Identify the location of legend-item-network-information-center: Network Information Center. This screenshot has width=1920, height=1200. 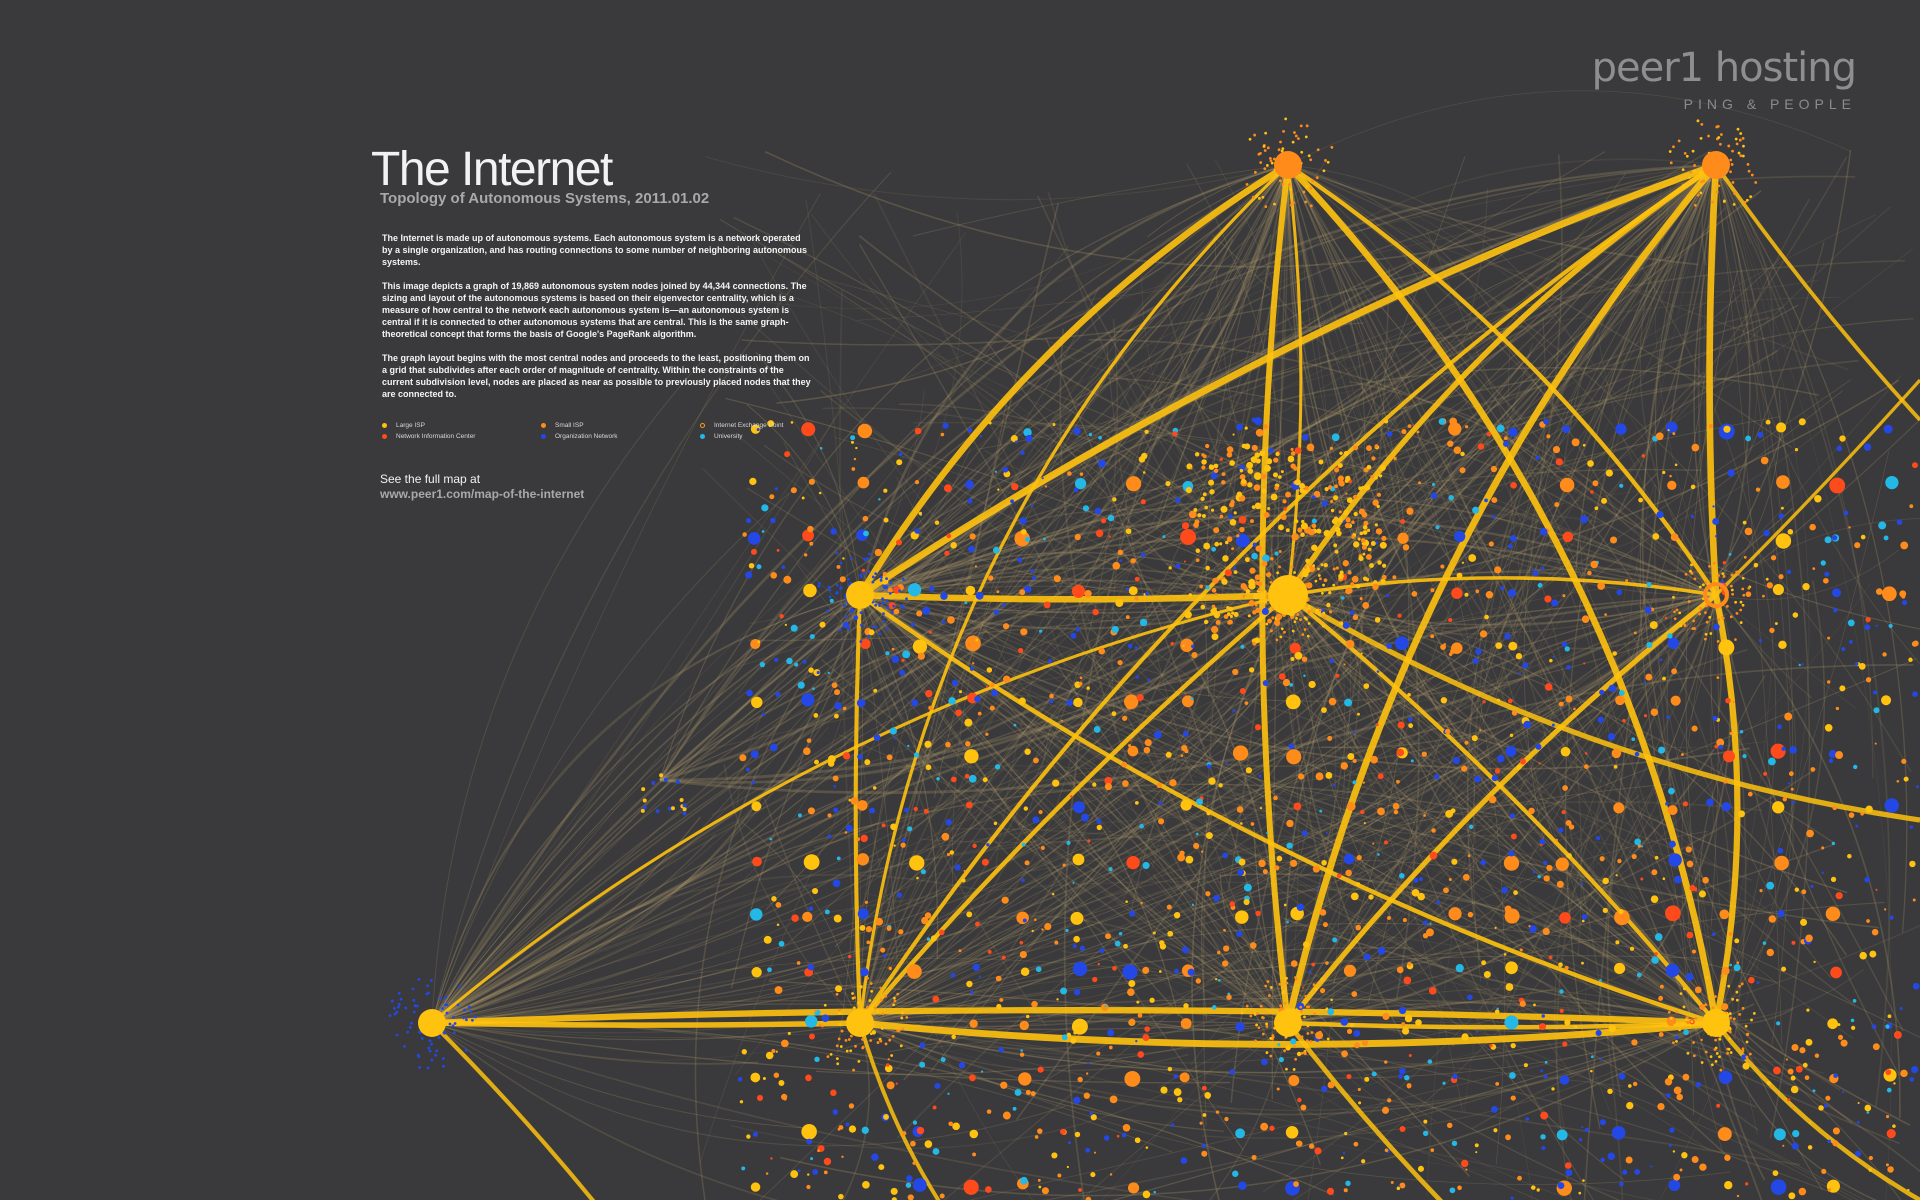
(461, 436).